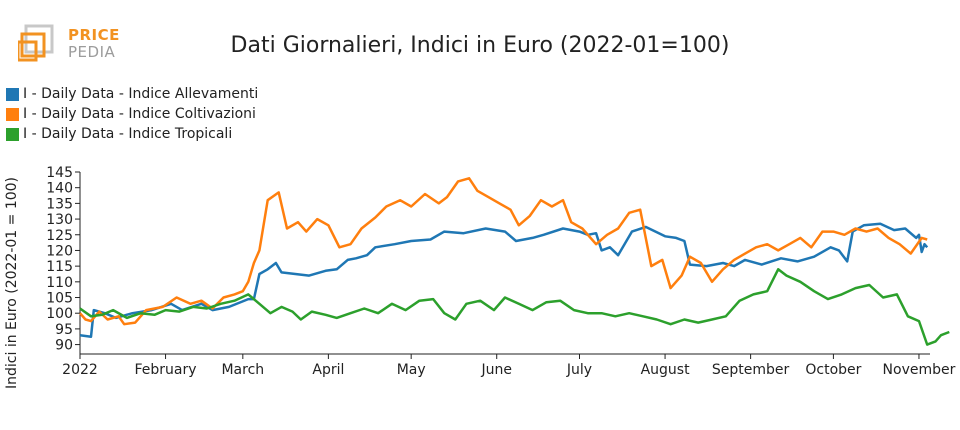 The width and height of the screenshot is (960, 430). I want to click on pricepedia-logo-mark, so click(35, 43).